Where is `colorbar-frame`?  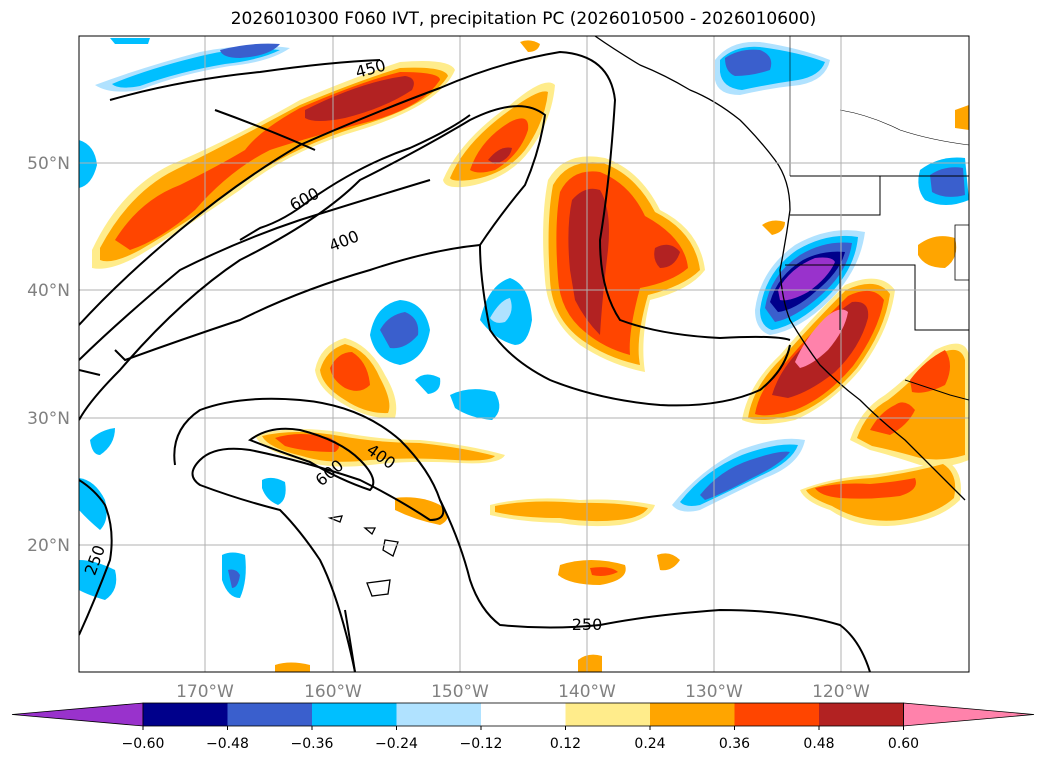
colorbar-frame is located at coordinates (523, 714).